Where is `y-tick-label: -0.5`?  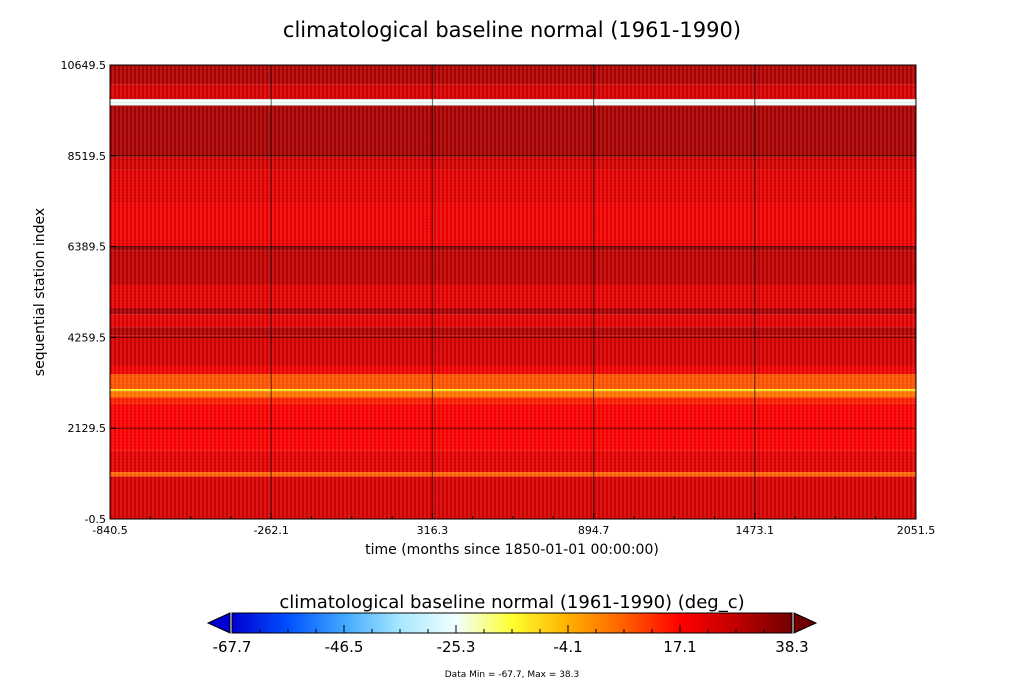
y-tick-label: -0.5 is located at coordinates (95, 519).